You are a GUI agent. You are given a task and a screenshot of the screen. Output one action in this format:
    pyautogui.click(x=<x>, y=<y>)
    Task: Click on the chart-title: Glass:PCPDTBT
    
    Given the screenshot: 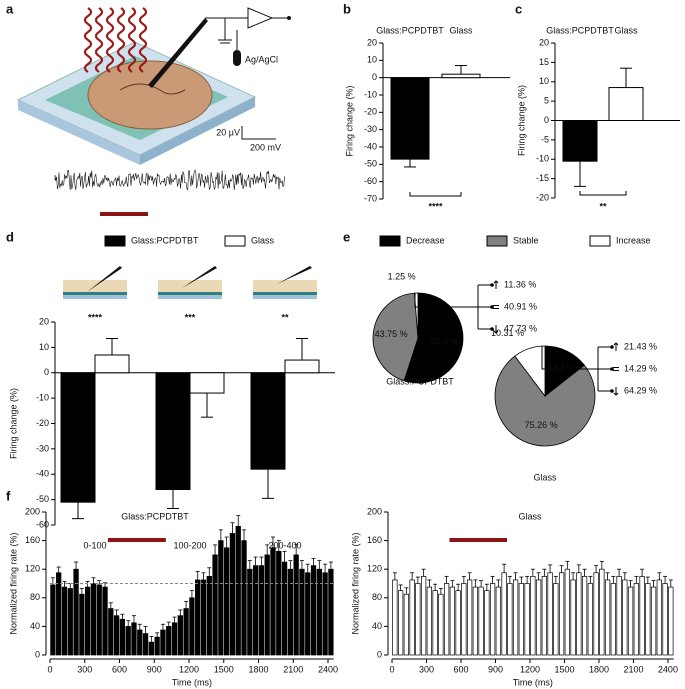 What is the action you would take?
    pyautogui.click(x=155, y=516)
    